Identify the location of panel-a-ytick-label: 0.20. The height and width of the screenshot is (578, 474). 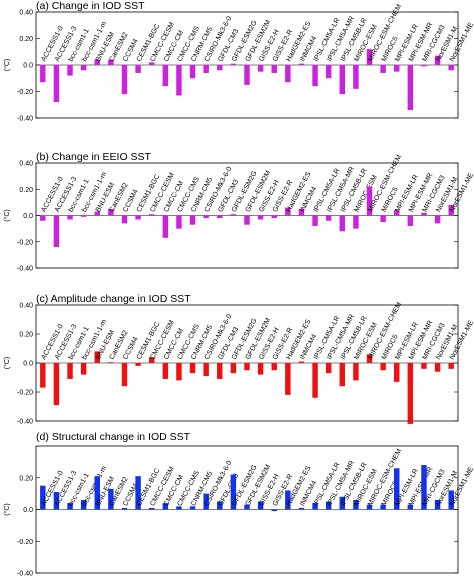
(26, 39).